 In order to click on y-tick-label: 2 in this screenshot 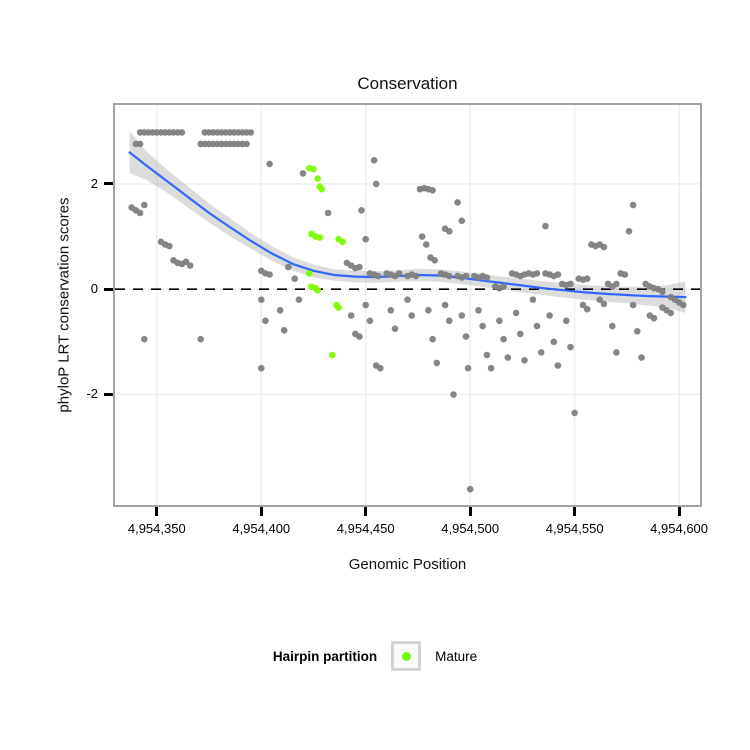, I will do `click(94, 183)`.